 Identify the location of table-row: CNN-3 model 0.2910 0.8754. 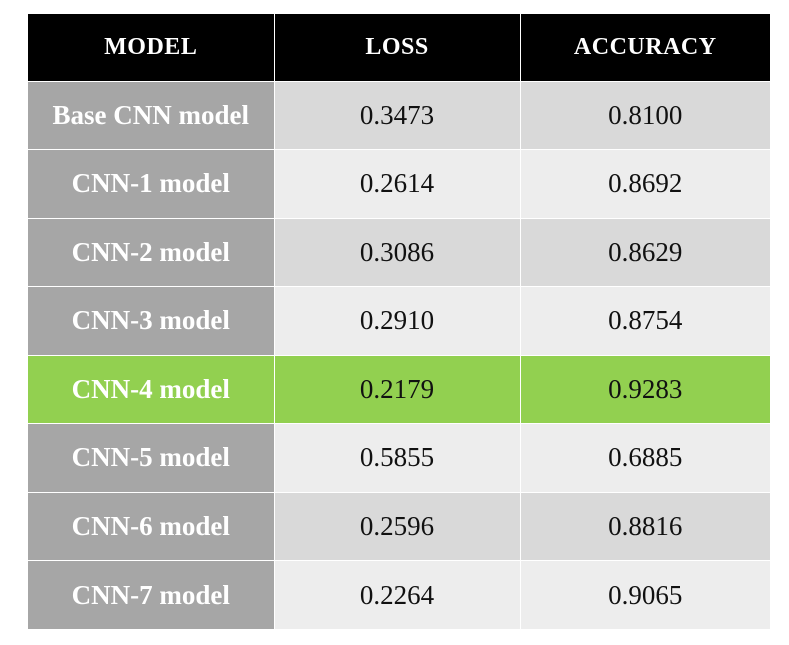
(399, 320).